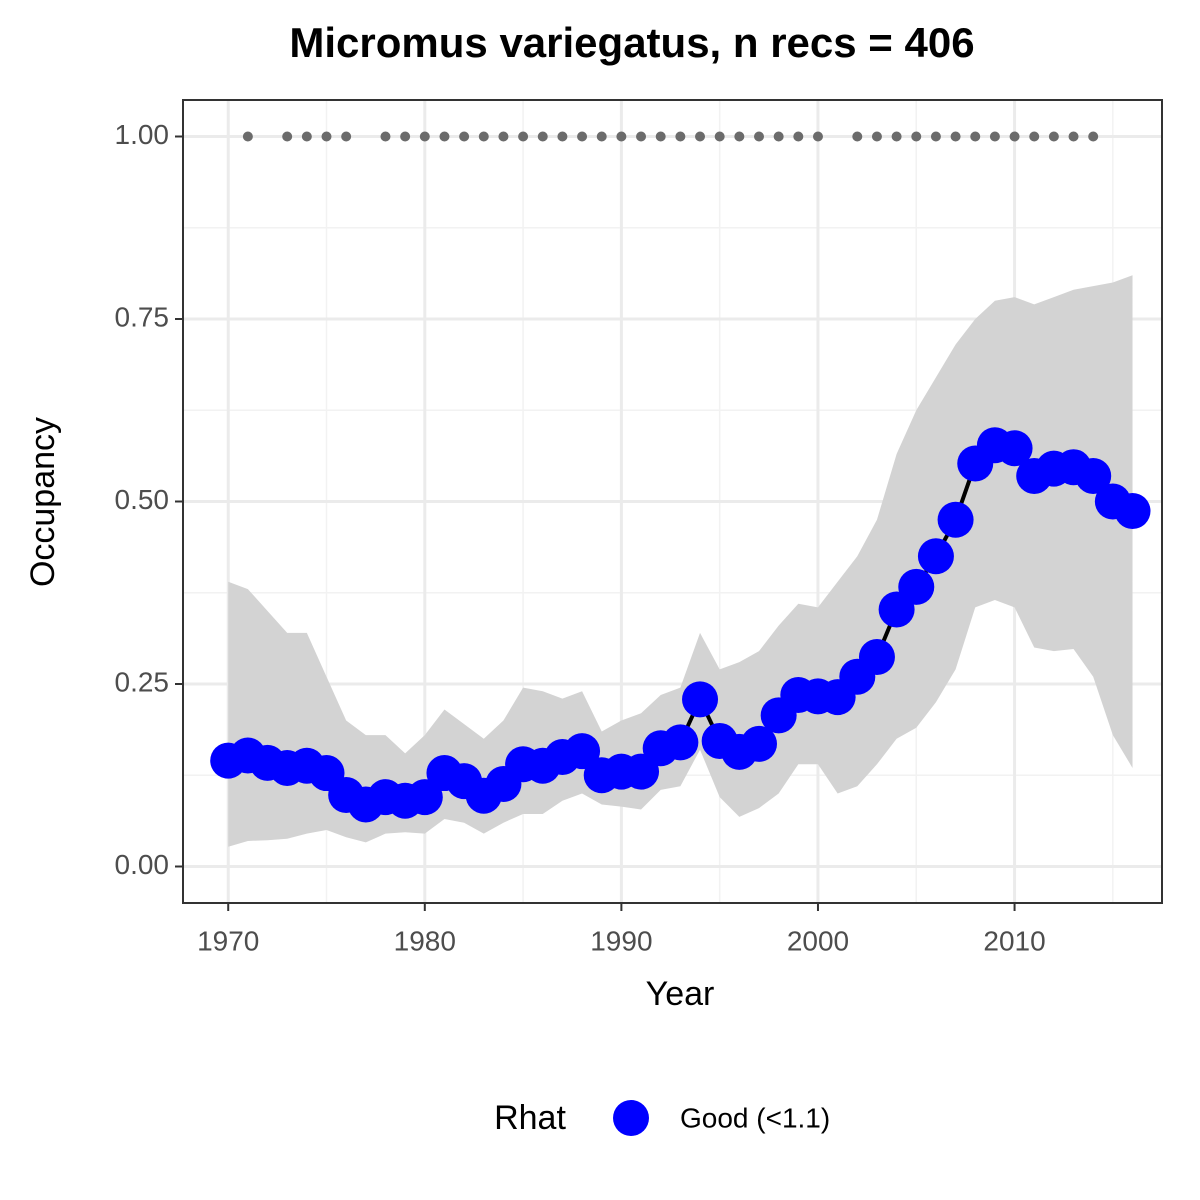 The height and width of the screenshot is (1200, 1200). Describe the element at coordinates (228, 940) in the screenshot. I see `x-tick-label: 1970` at that location.